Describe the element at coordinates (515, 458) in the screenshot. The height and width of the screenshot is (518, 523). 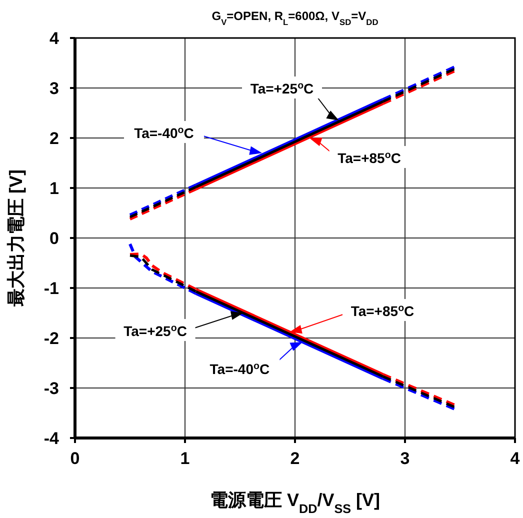
I see `x-tick-label: 4` at that location.